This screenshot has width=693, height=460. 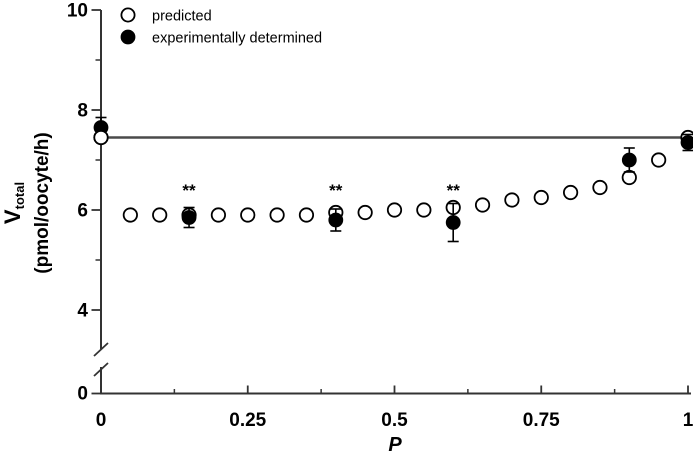 What do you see at coordinates (42, 202) in the screenshot?
I see `y-axis-title-units: (pmol/oocyte/h)` at bounding box center [42, 202].